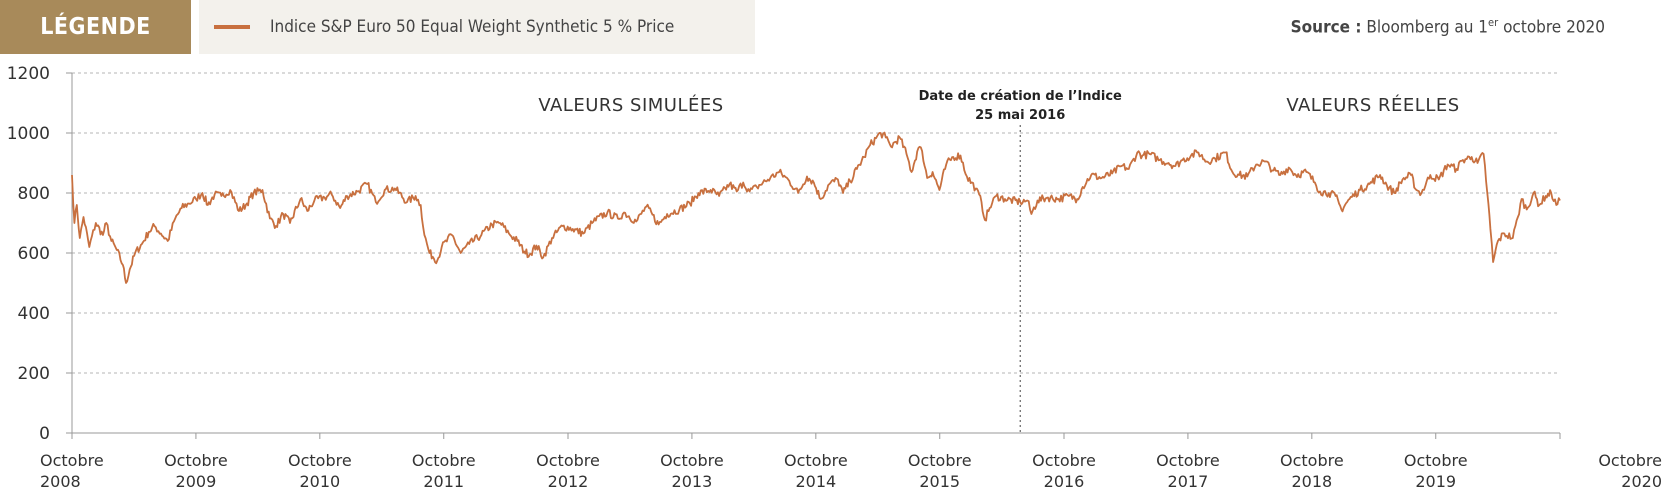  Describe the element at coordinates (1435, 481) in the screenshot. I see `x-tick-label: 2019` at that location.